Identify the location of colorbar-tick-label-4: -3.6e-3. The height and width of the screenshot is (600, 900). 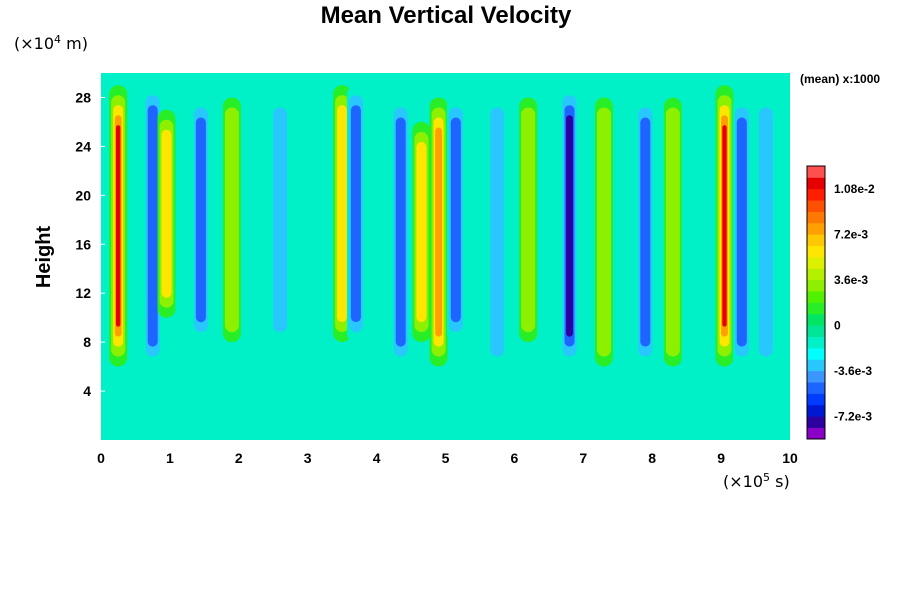
(853, 371).